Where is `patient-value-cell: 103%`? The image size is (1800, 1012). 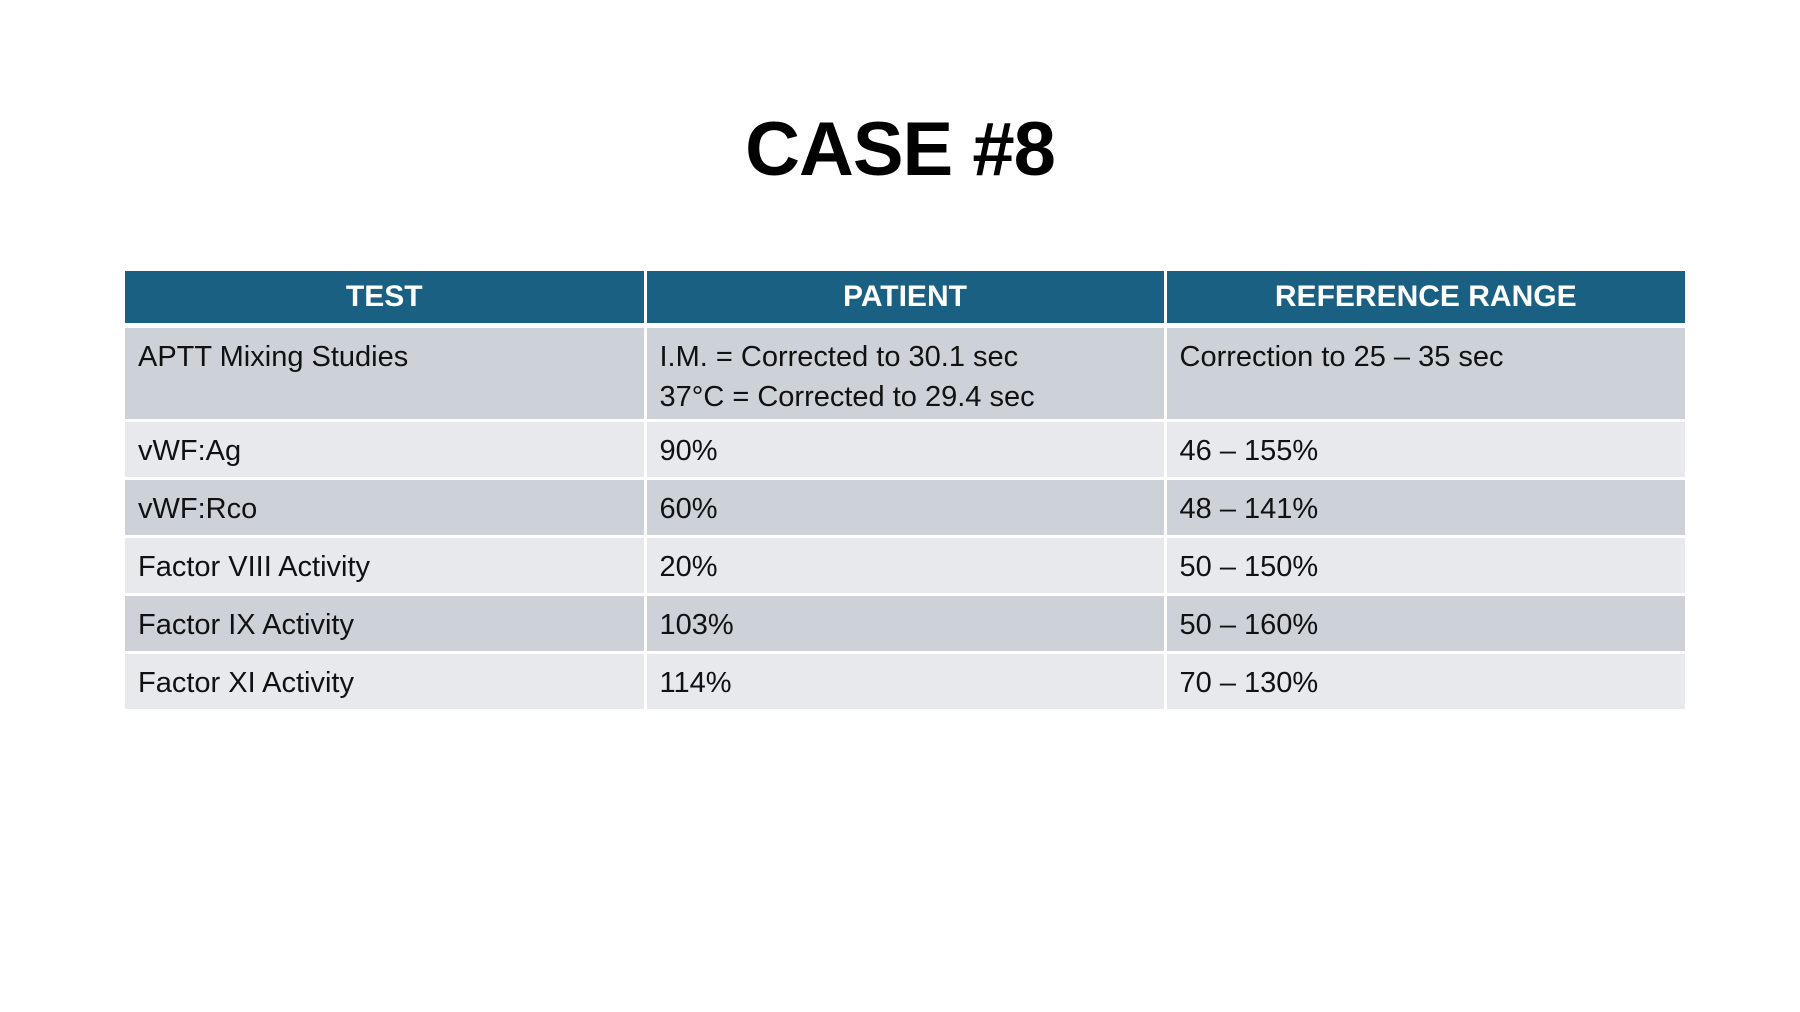
patient-value-cell: 103% is located at coordinates (906, 624).